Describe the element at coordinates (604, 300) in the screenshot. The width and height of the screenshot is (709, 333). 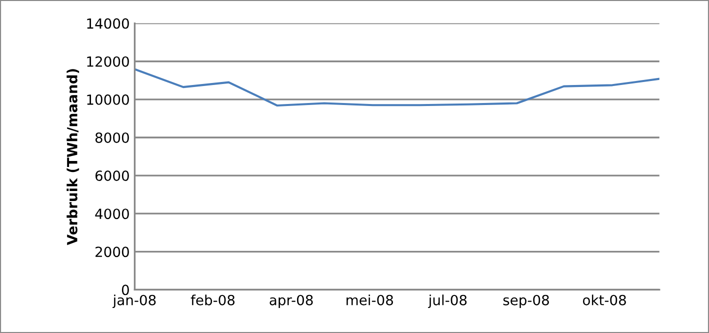
I see `x-tick-label: okt-08` at that location.